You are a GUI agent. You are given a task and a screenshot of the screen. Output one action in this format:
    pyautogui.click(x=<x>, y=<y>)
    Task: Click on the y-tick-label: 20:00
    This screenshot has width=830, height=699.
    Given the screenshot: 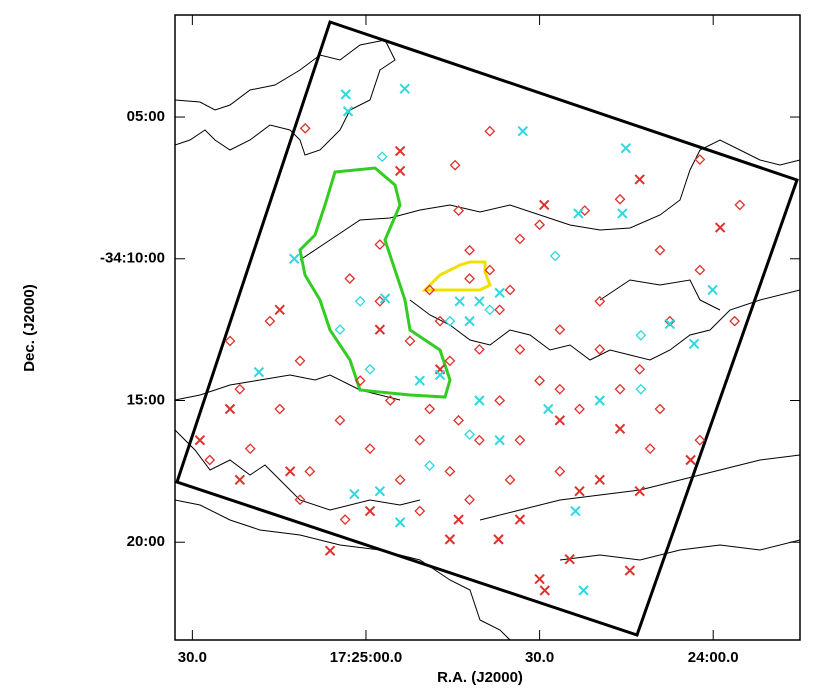 What is the action you would take?
    pyautogui.click(x=146, y=541)
    